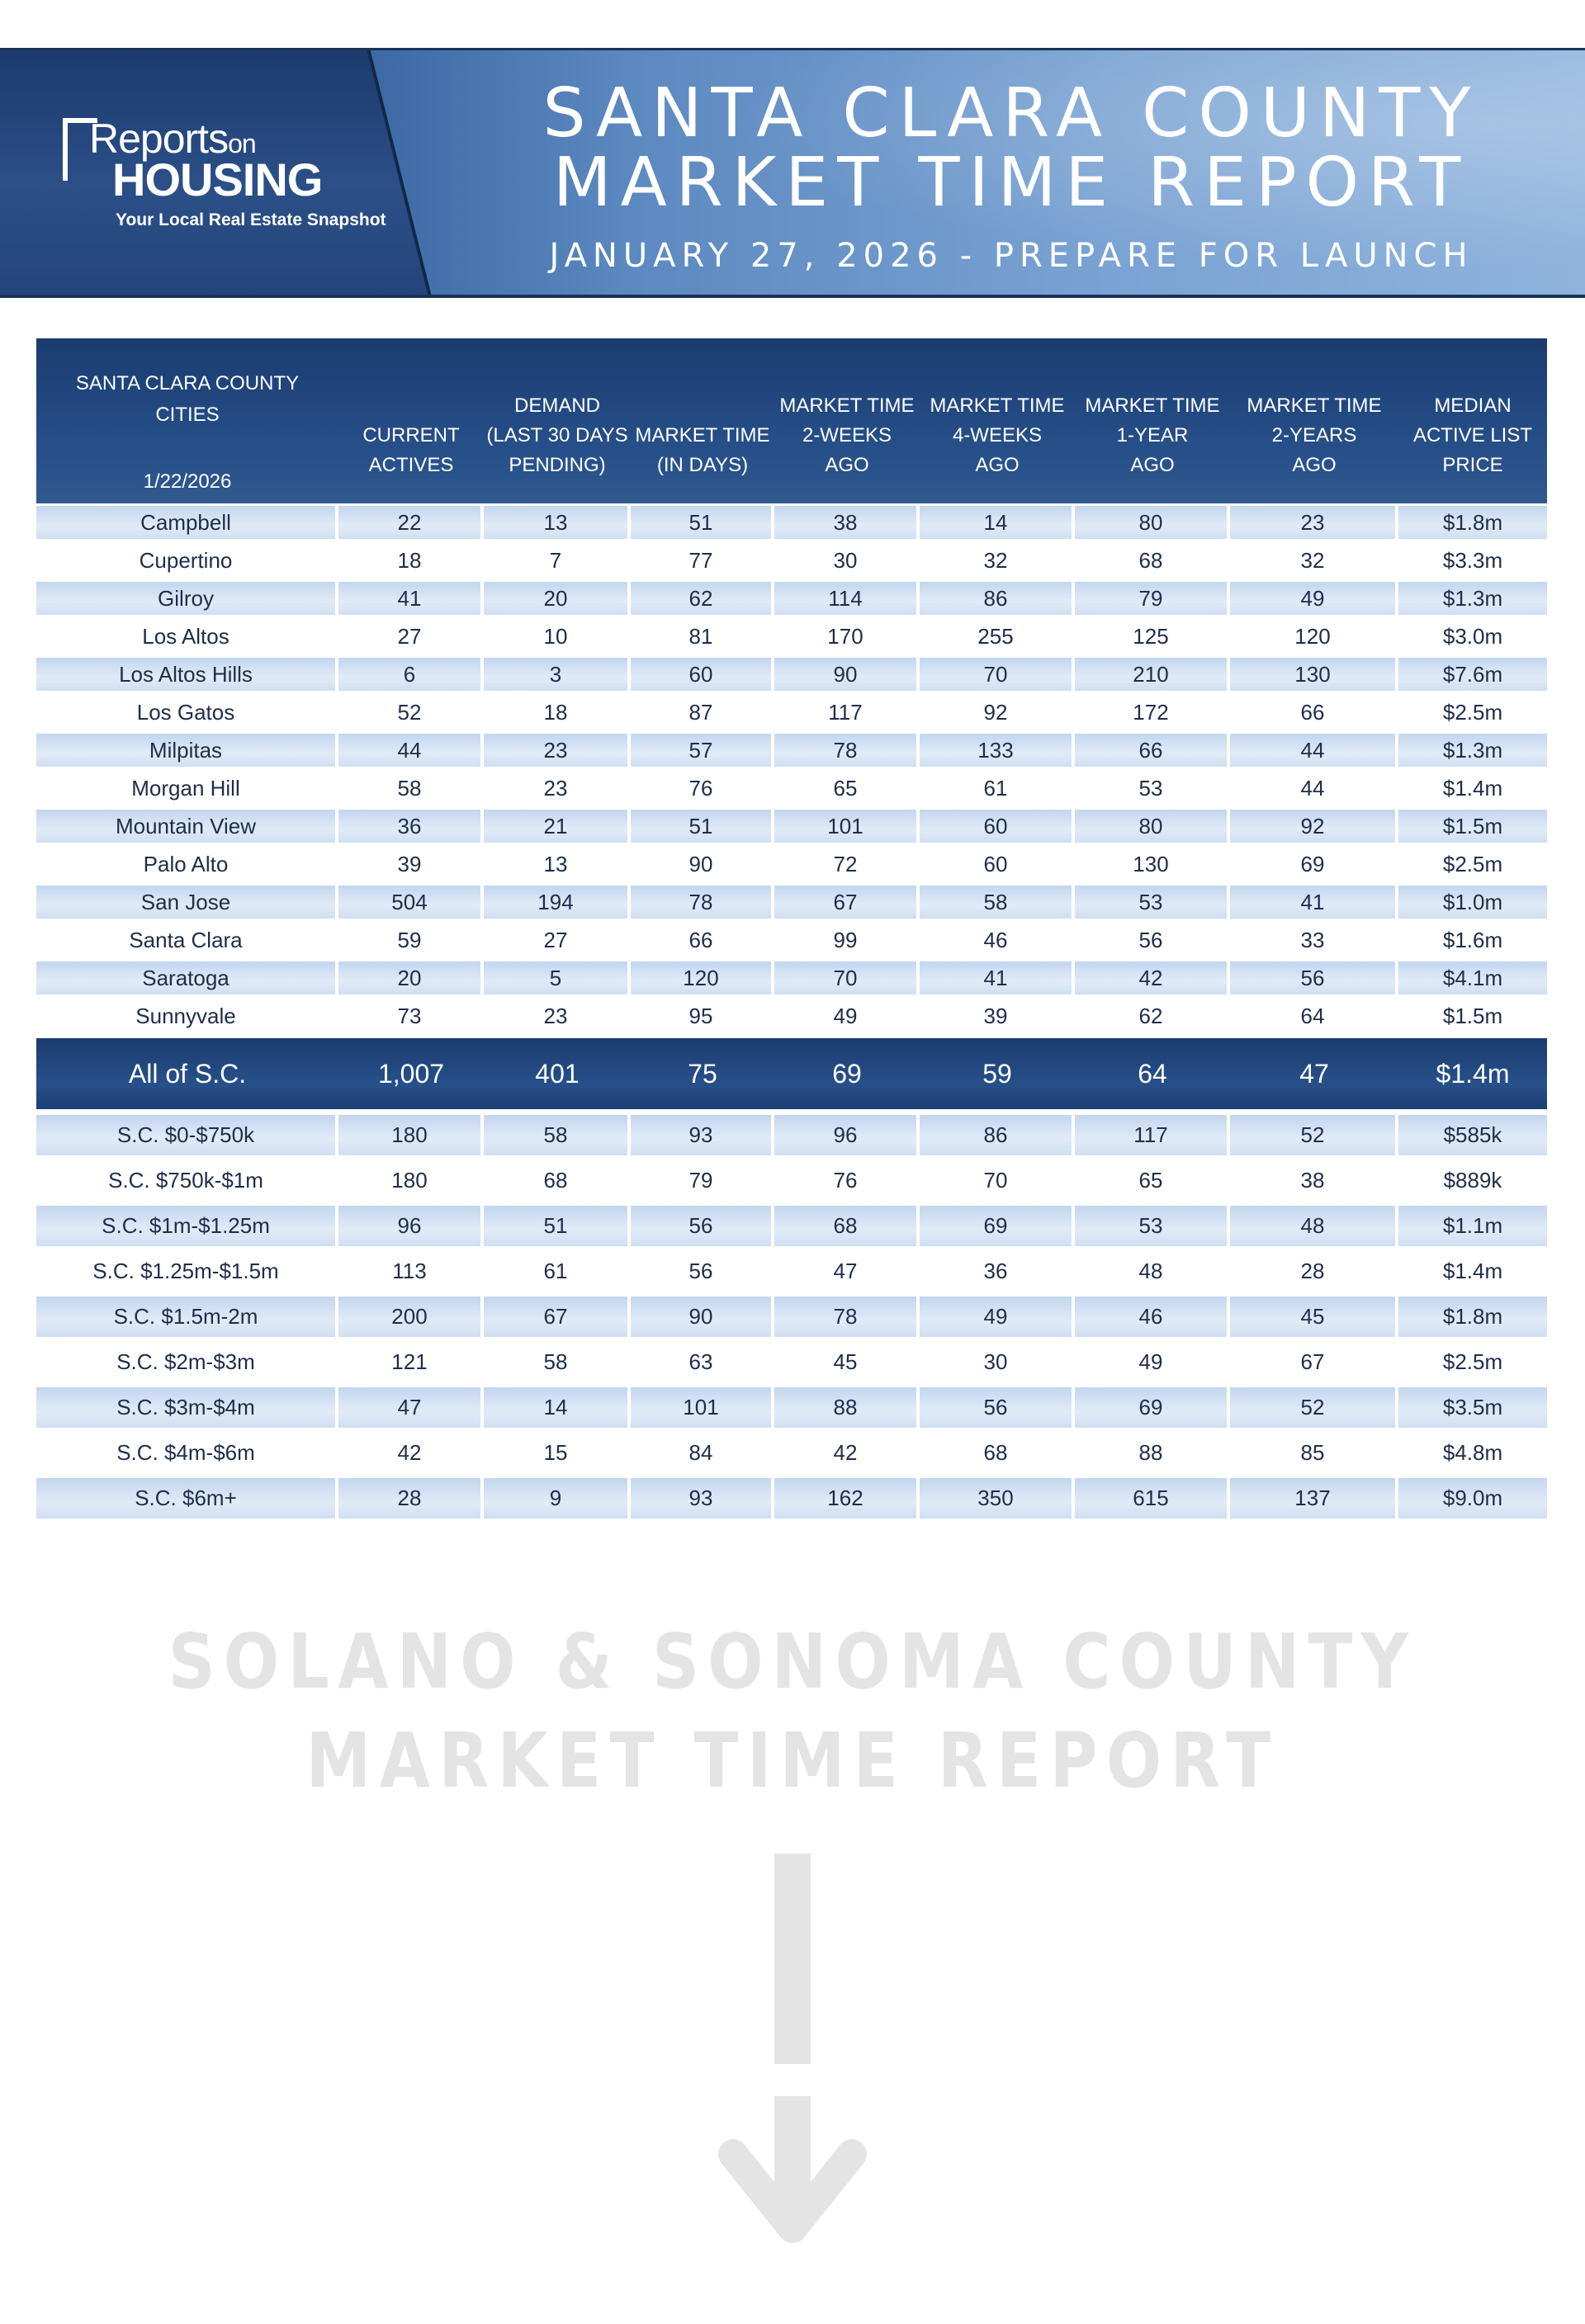 The image size is (1585, 2324). What do you see at coordinates (1473, 435) in the screenshot?
I see `header-median-price: MEDIAN ACTIVE LIST PRICE` at bounding box center [1473, 435].